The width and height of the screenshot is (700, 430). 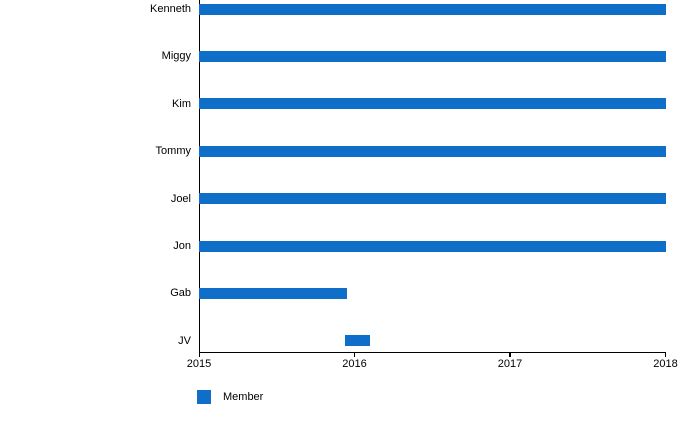 What do you see at coordinates (665, 364) in the screenshot?
I see `x-tick-label-2018: 2018` at bounding box center [665, 364].